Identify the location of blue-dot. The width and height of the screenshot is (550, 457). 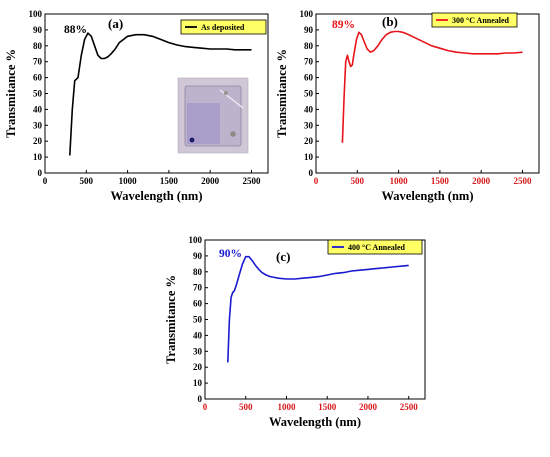
(192, 140).